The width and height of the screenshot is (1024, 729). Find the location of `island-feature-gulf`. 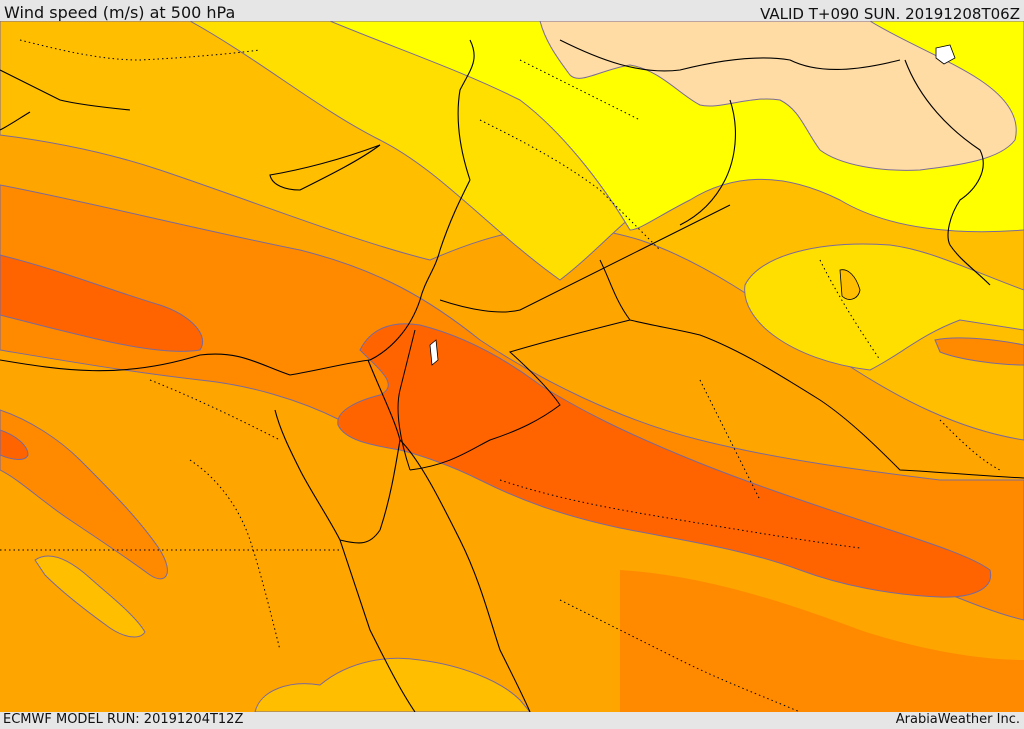

island-feature-gulf is located at coordinates (850, 284).